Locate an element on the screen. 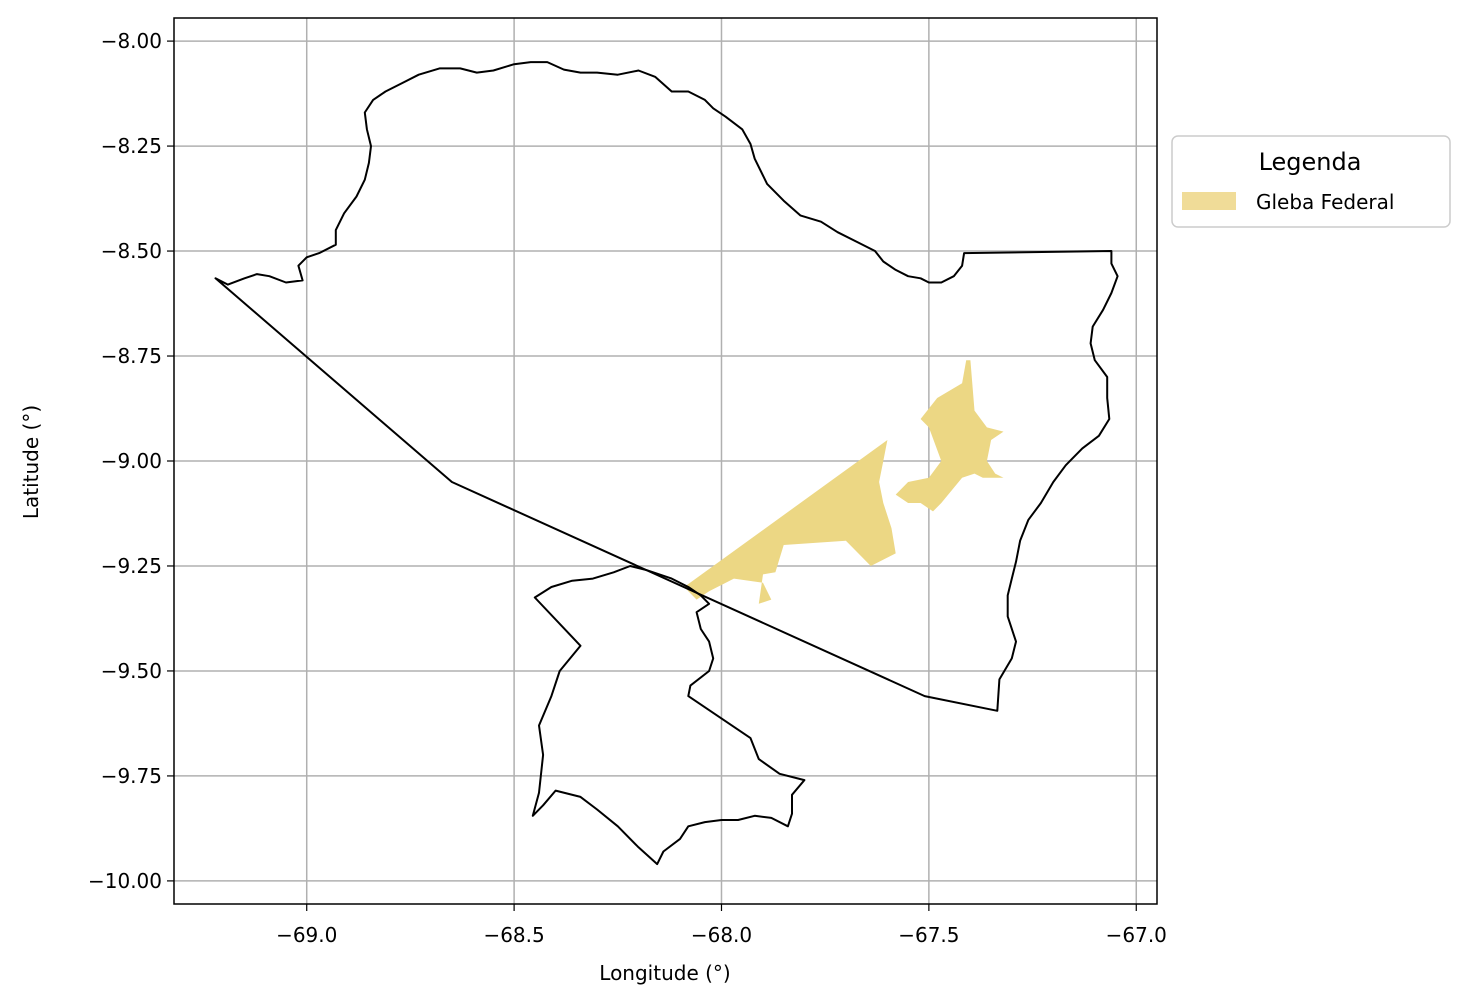 The width and height of the screenshot is (1470, 1006). gleba-federal-polygon-west is located at coordinates (790, 522).